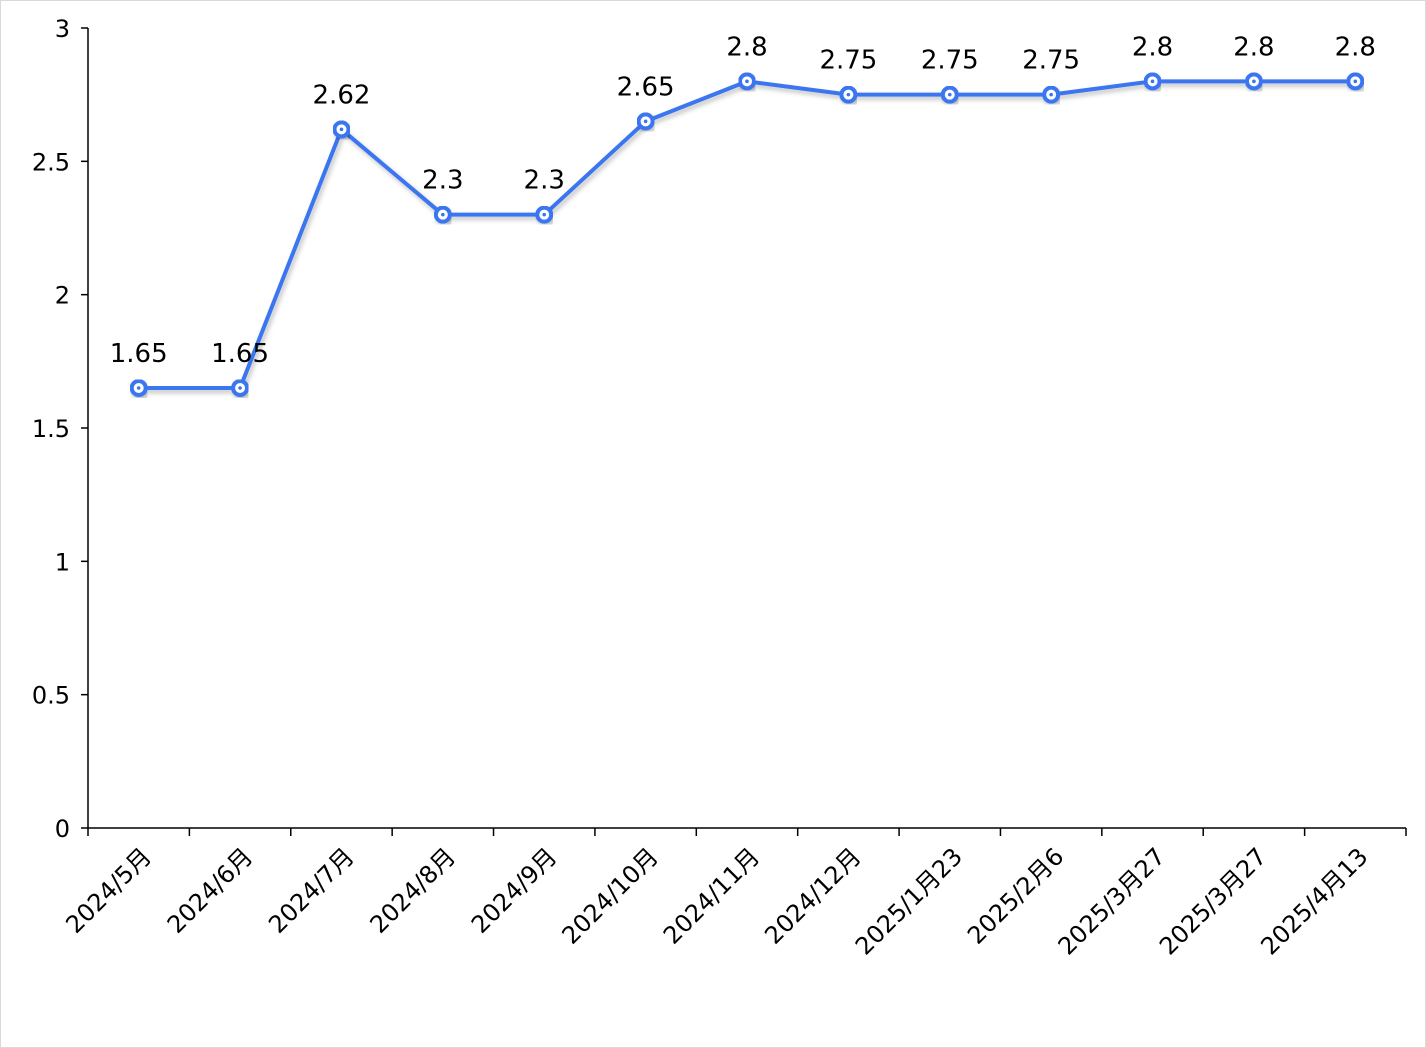 The image size is (1426, 1048). What do you see at coordinates (610, 895) in the screenshot?
I see `x-category-label: 2024/10月` at bounding box center [610, 895].